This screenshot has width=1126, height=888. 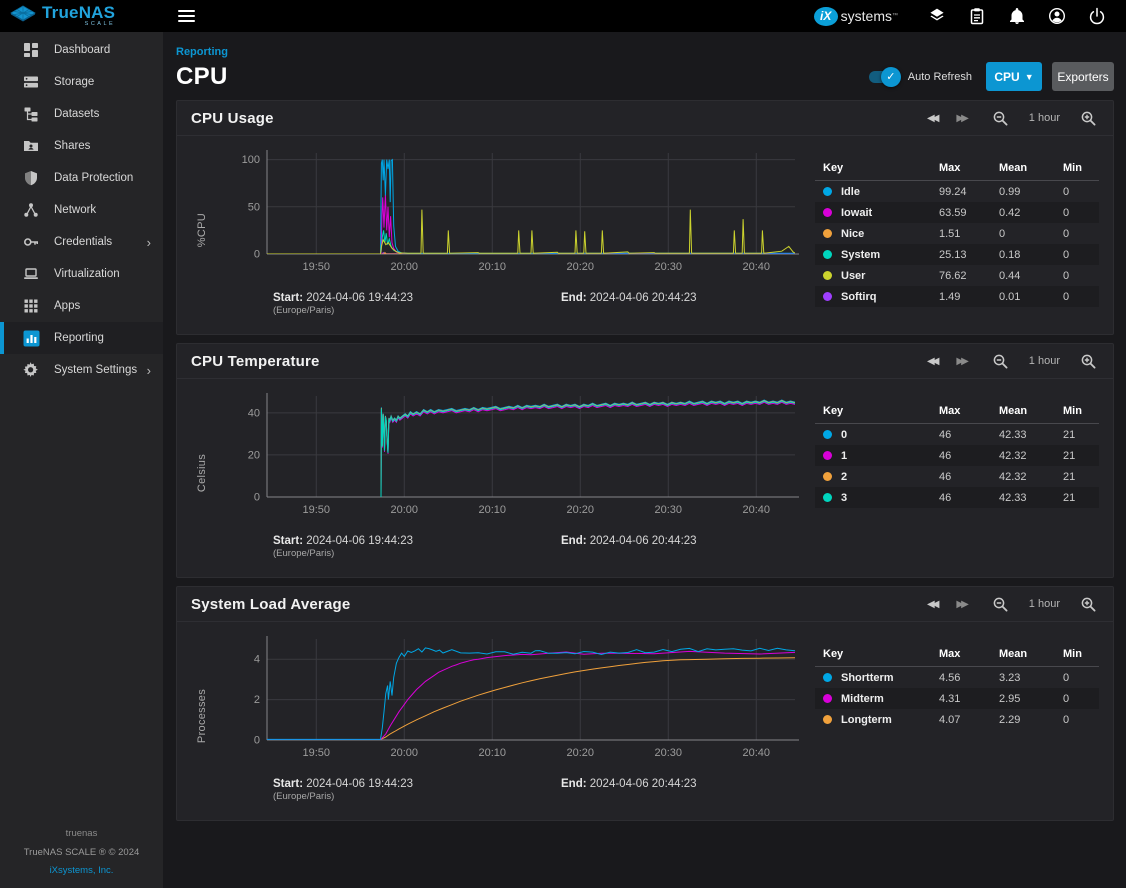 What do you see at coordinates (257, 741) in the screenshot?
I see `svg-text: 0` at bounding box center [257, 741].